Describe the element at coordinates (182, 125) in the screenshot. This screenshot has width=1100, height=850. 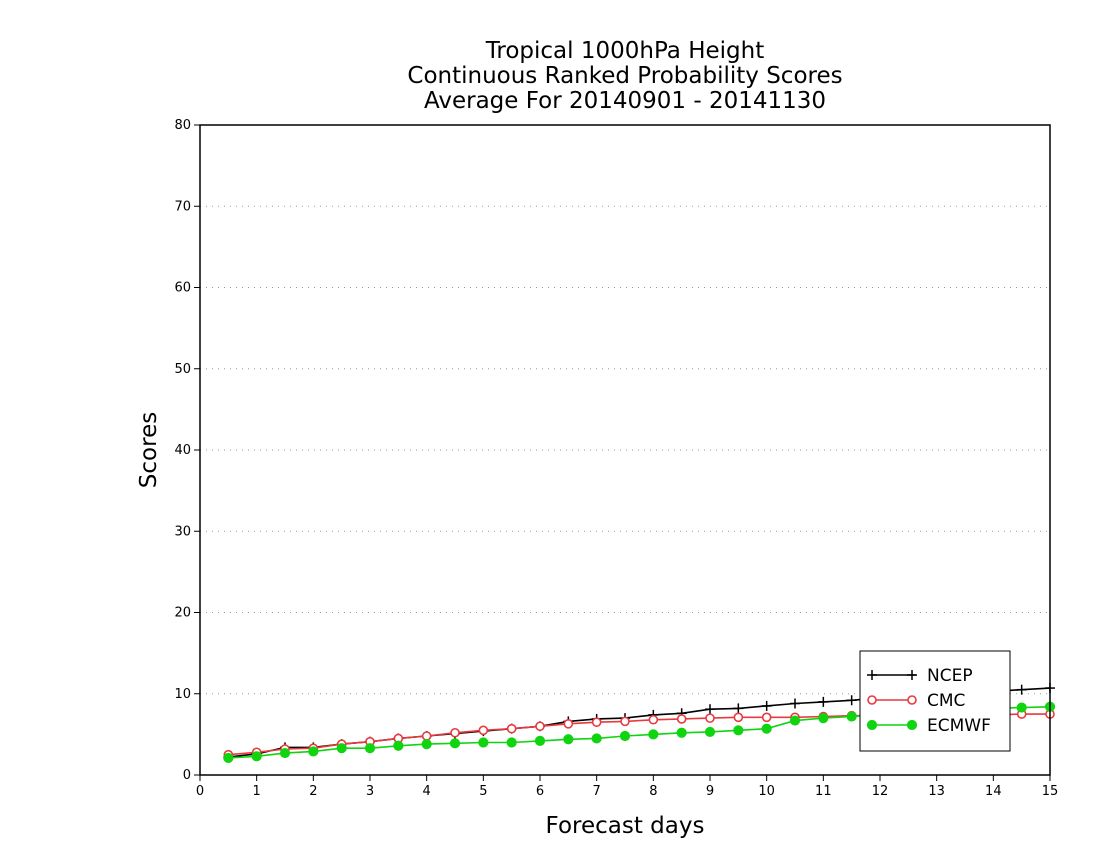
I see `y-tick-label-80: 80` at that location.